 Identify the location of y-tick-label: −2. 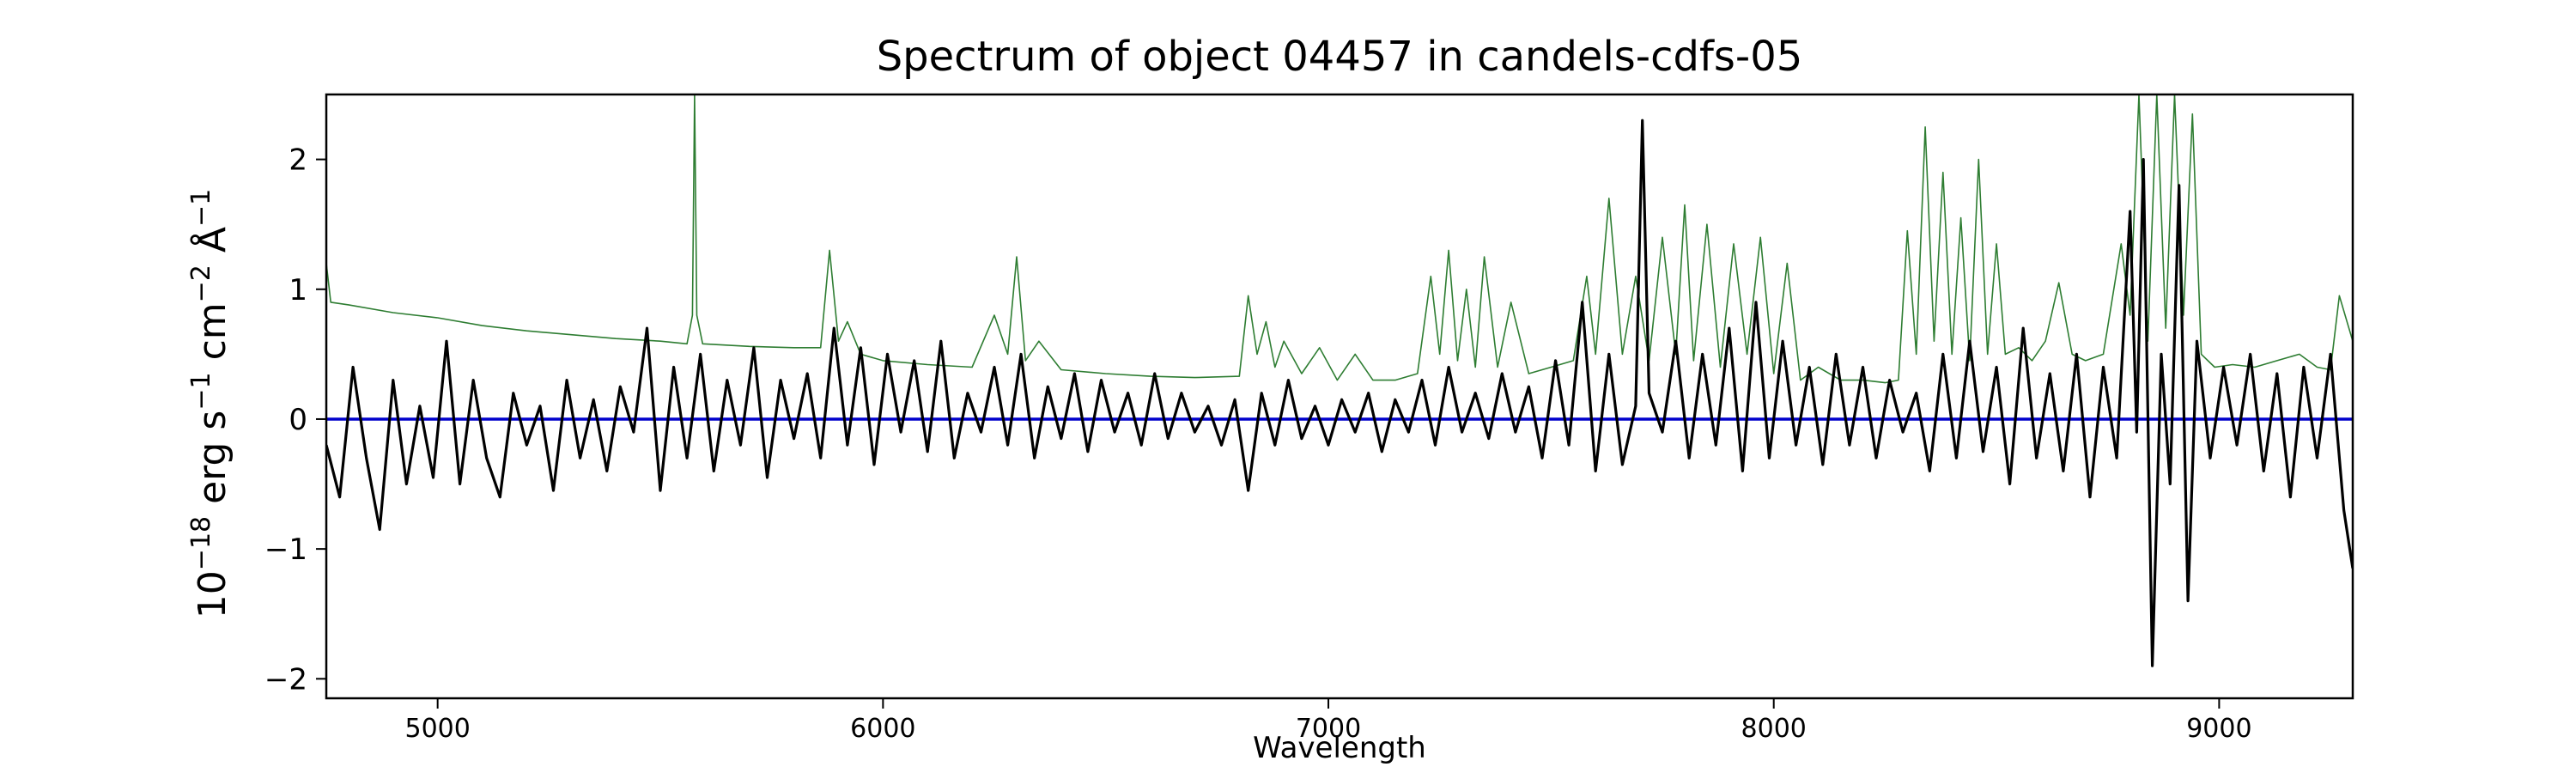
(285, 679).